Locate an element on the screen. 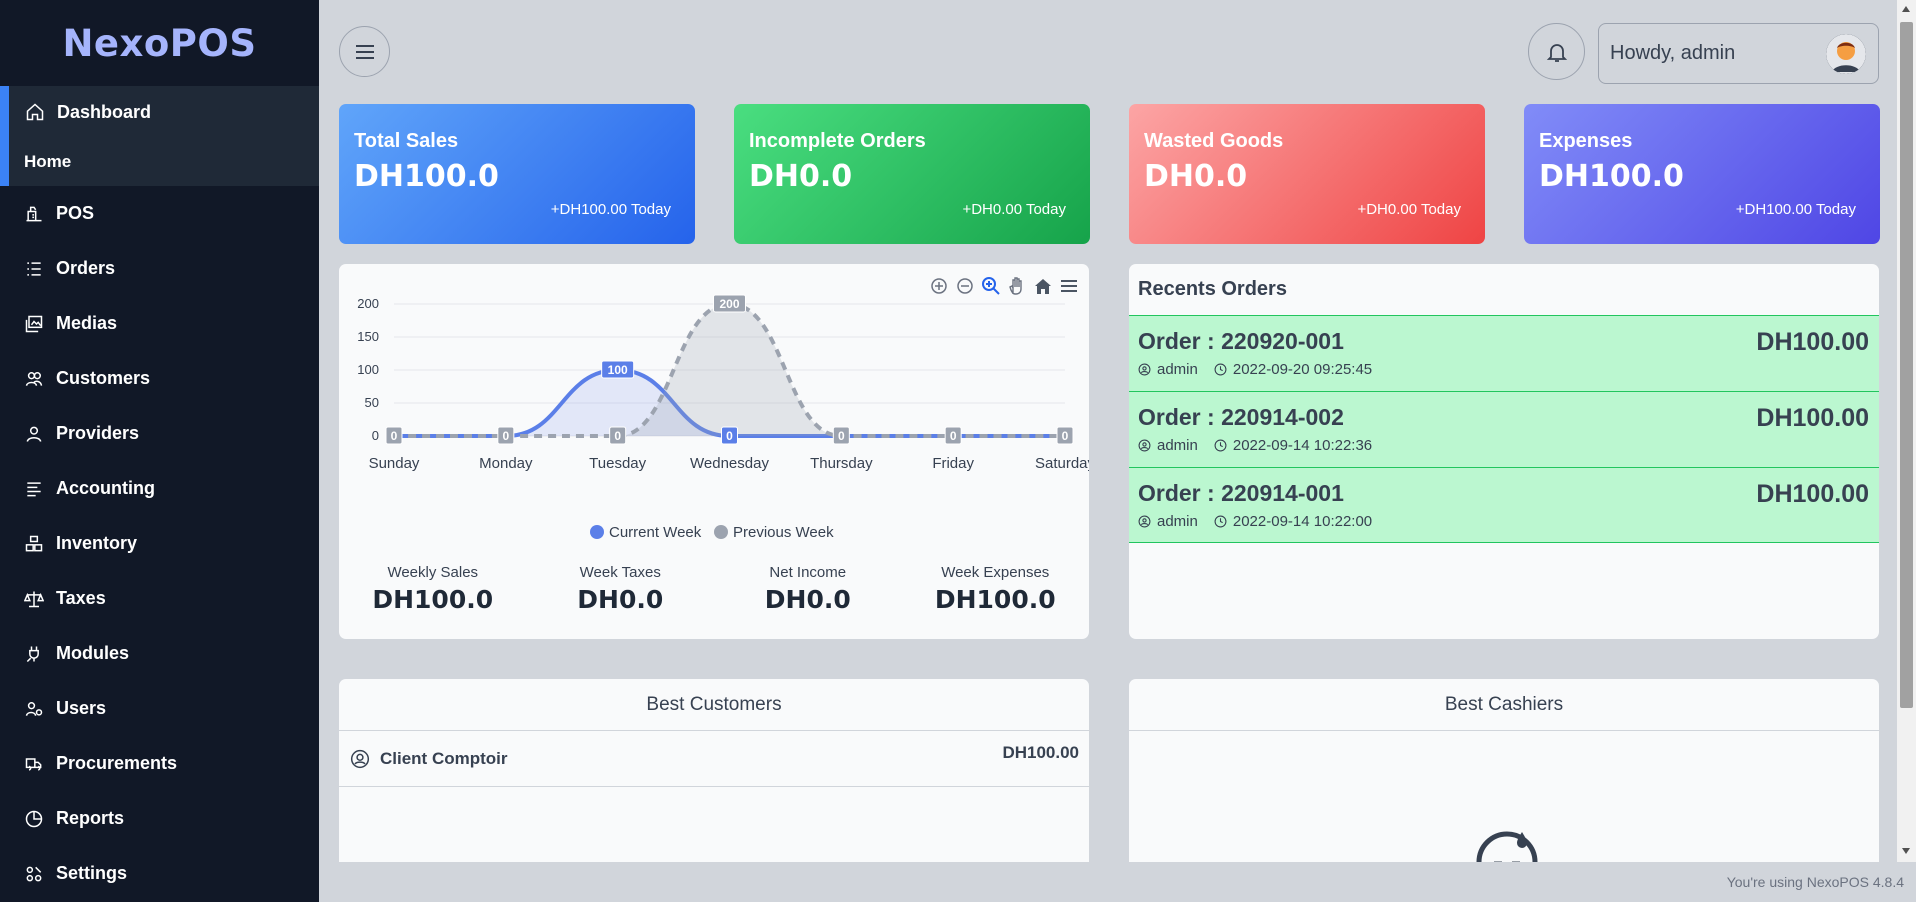  sidebar-item-label: Inventory is located at coordinates (97, 543).